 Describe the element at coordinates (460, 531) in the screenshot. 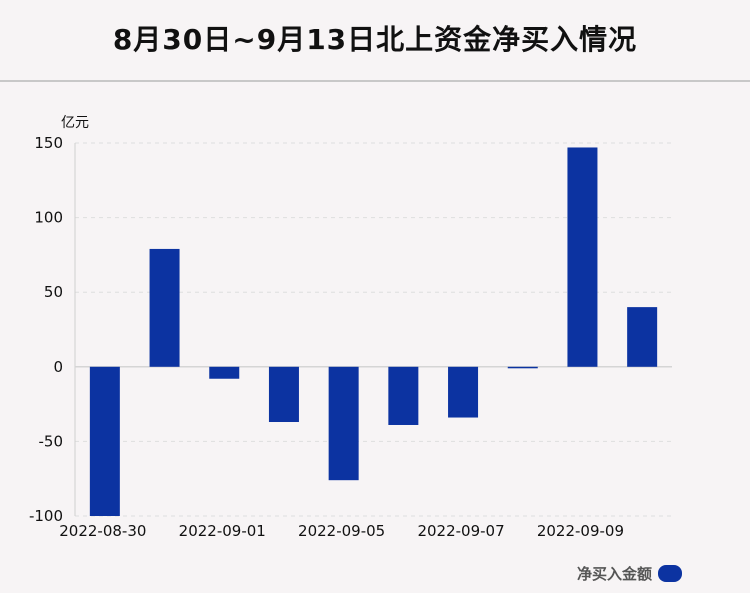

I see `x-tick-label: 2022-09-07` at that location.